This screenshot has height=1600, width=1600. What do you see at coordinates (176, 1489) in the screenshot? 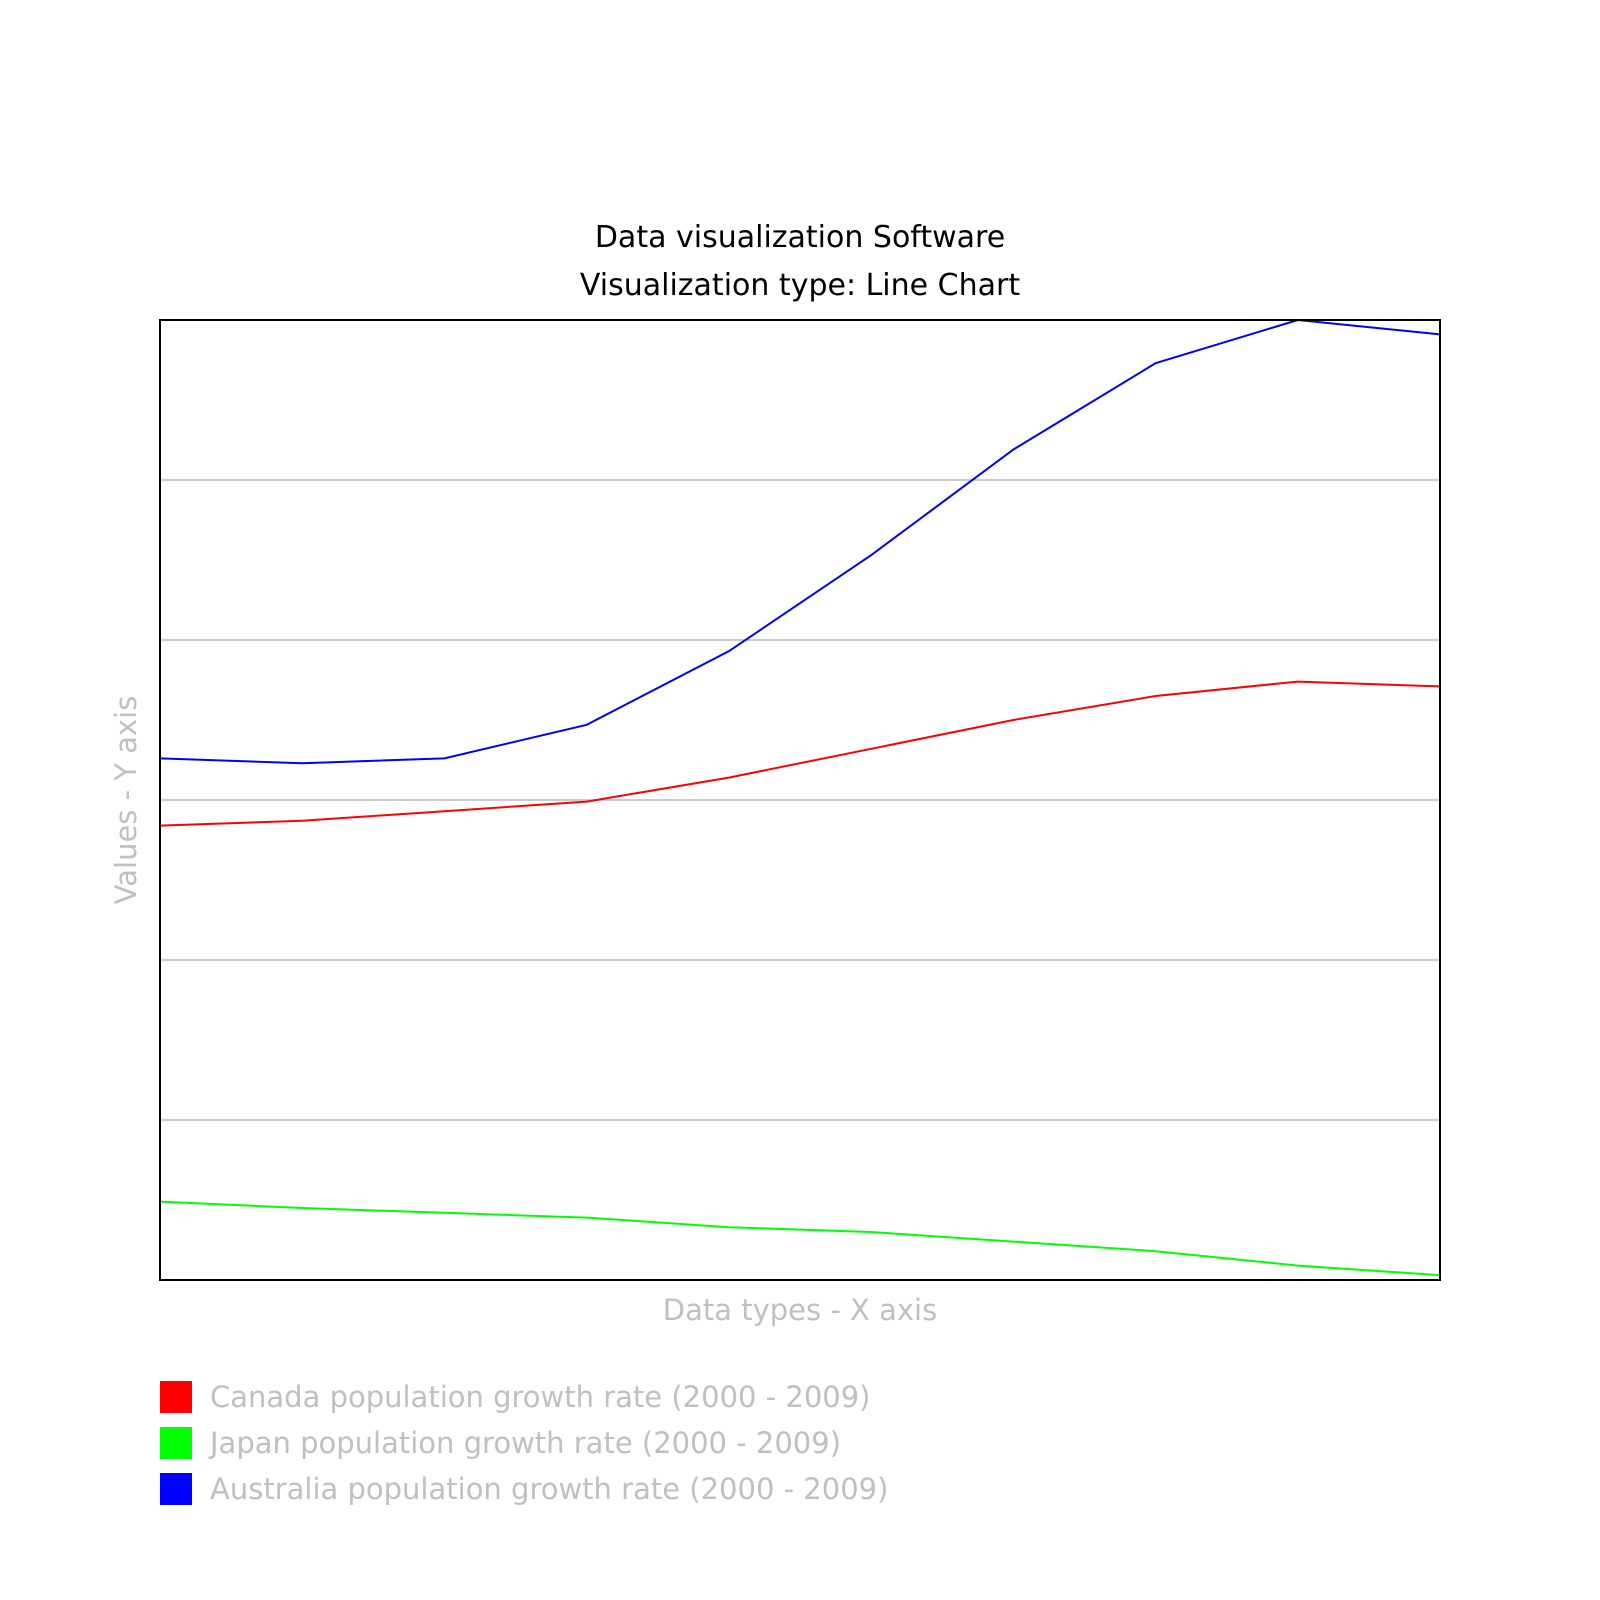
I see `legend-swatch-australia` at bounding box center [176, 1489].